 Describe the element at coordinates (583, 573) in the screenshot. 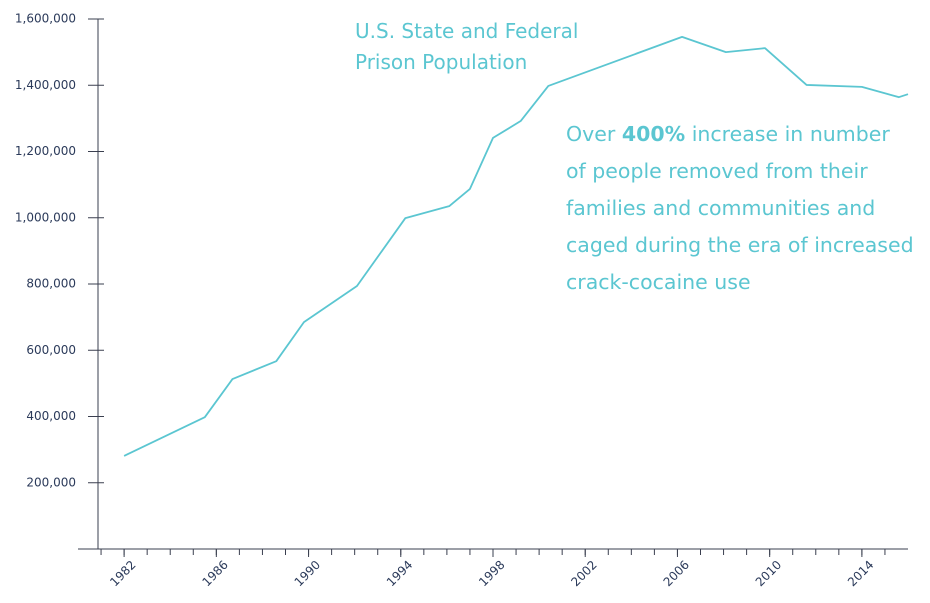

I see `x-tick-label: 2002` at that location.